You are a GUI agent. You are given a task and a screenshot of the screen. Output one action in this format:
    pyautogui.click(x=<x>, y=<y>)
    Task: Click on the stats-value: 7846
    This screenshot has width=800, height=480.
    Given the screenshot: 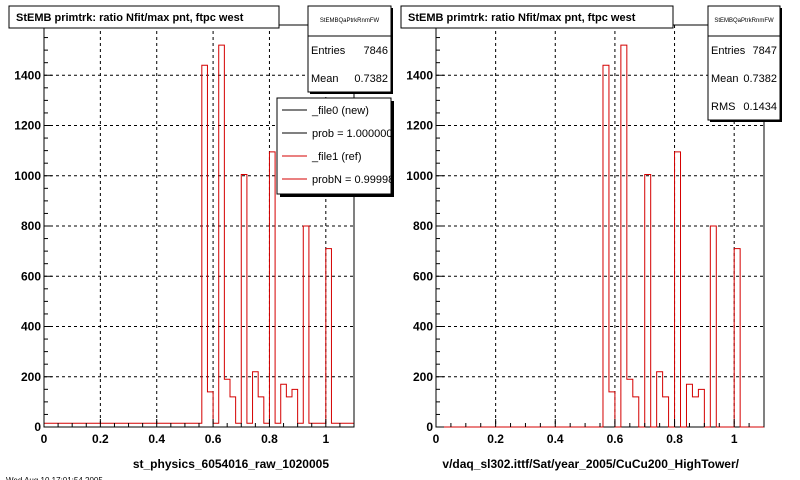 What is the action you would take?
    pyautogui.click(x=376, y=51)
    